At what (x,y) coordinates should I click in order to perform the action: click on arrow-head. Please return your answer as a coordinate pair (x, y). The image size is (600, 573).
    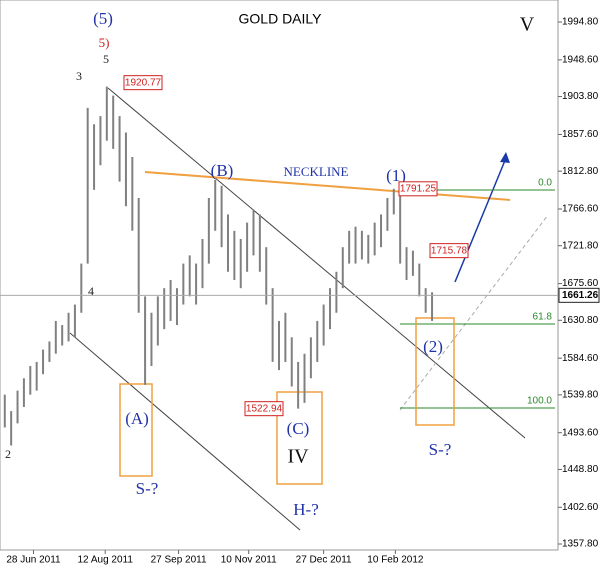
    Looking at the image, I should click on (505, 157).